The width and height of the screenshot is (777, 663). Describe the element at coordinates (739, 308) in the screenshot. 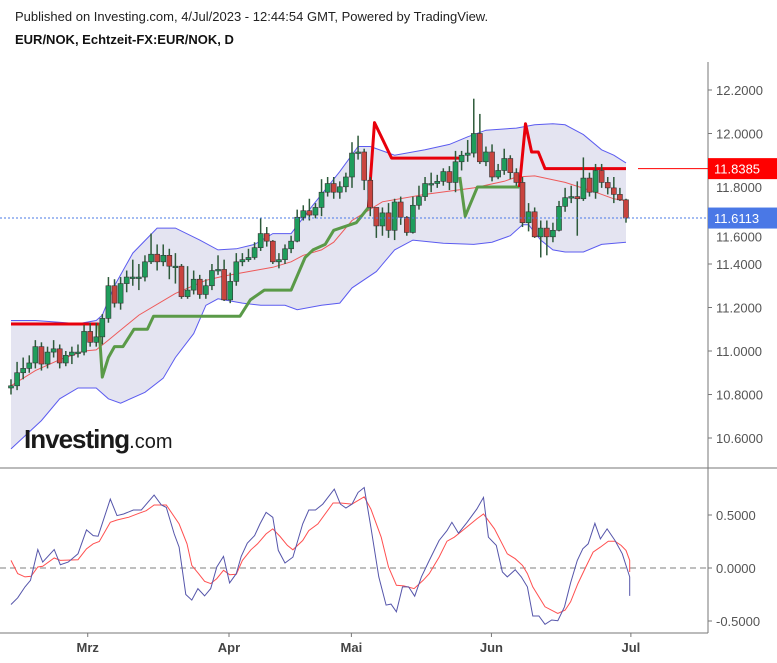

I see `price-tick-label: 11.2000` at that location.